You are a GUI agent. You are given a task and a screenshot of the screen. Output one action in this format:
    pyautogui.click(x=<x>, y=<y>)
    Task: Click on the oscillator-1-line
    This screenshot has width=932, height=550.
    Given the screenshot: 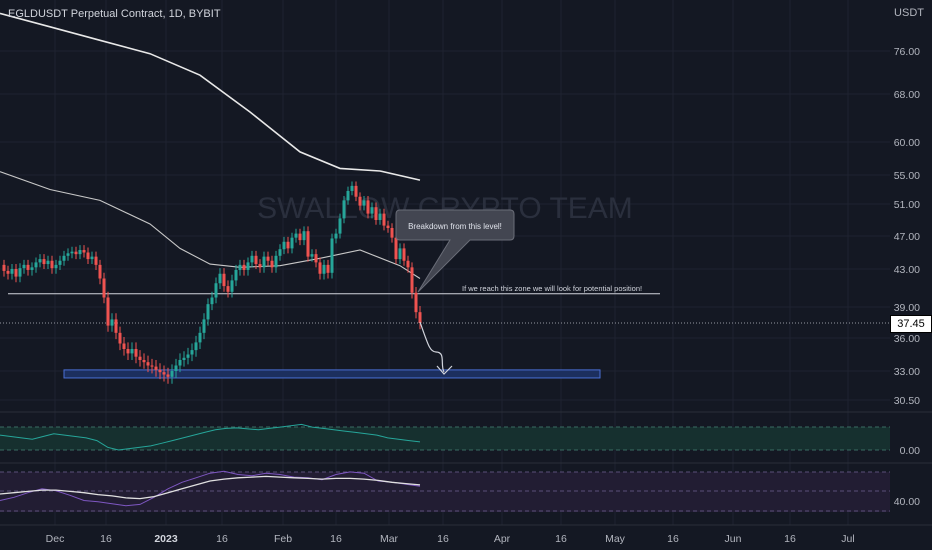 What is the action you would take?
    pyautogui.click(x=210, y=437)
    